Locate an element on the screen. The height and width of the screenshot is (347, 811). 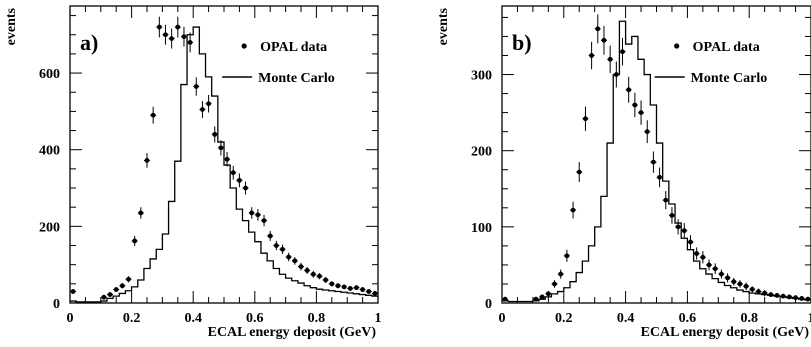
x-tick-label: 0 is located at coordinates (502, 318).